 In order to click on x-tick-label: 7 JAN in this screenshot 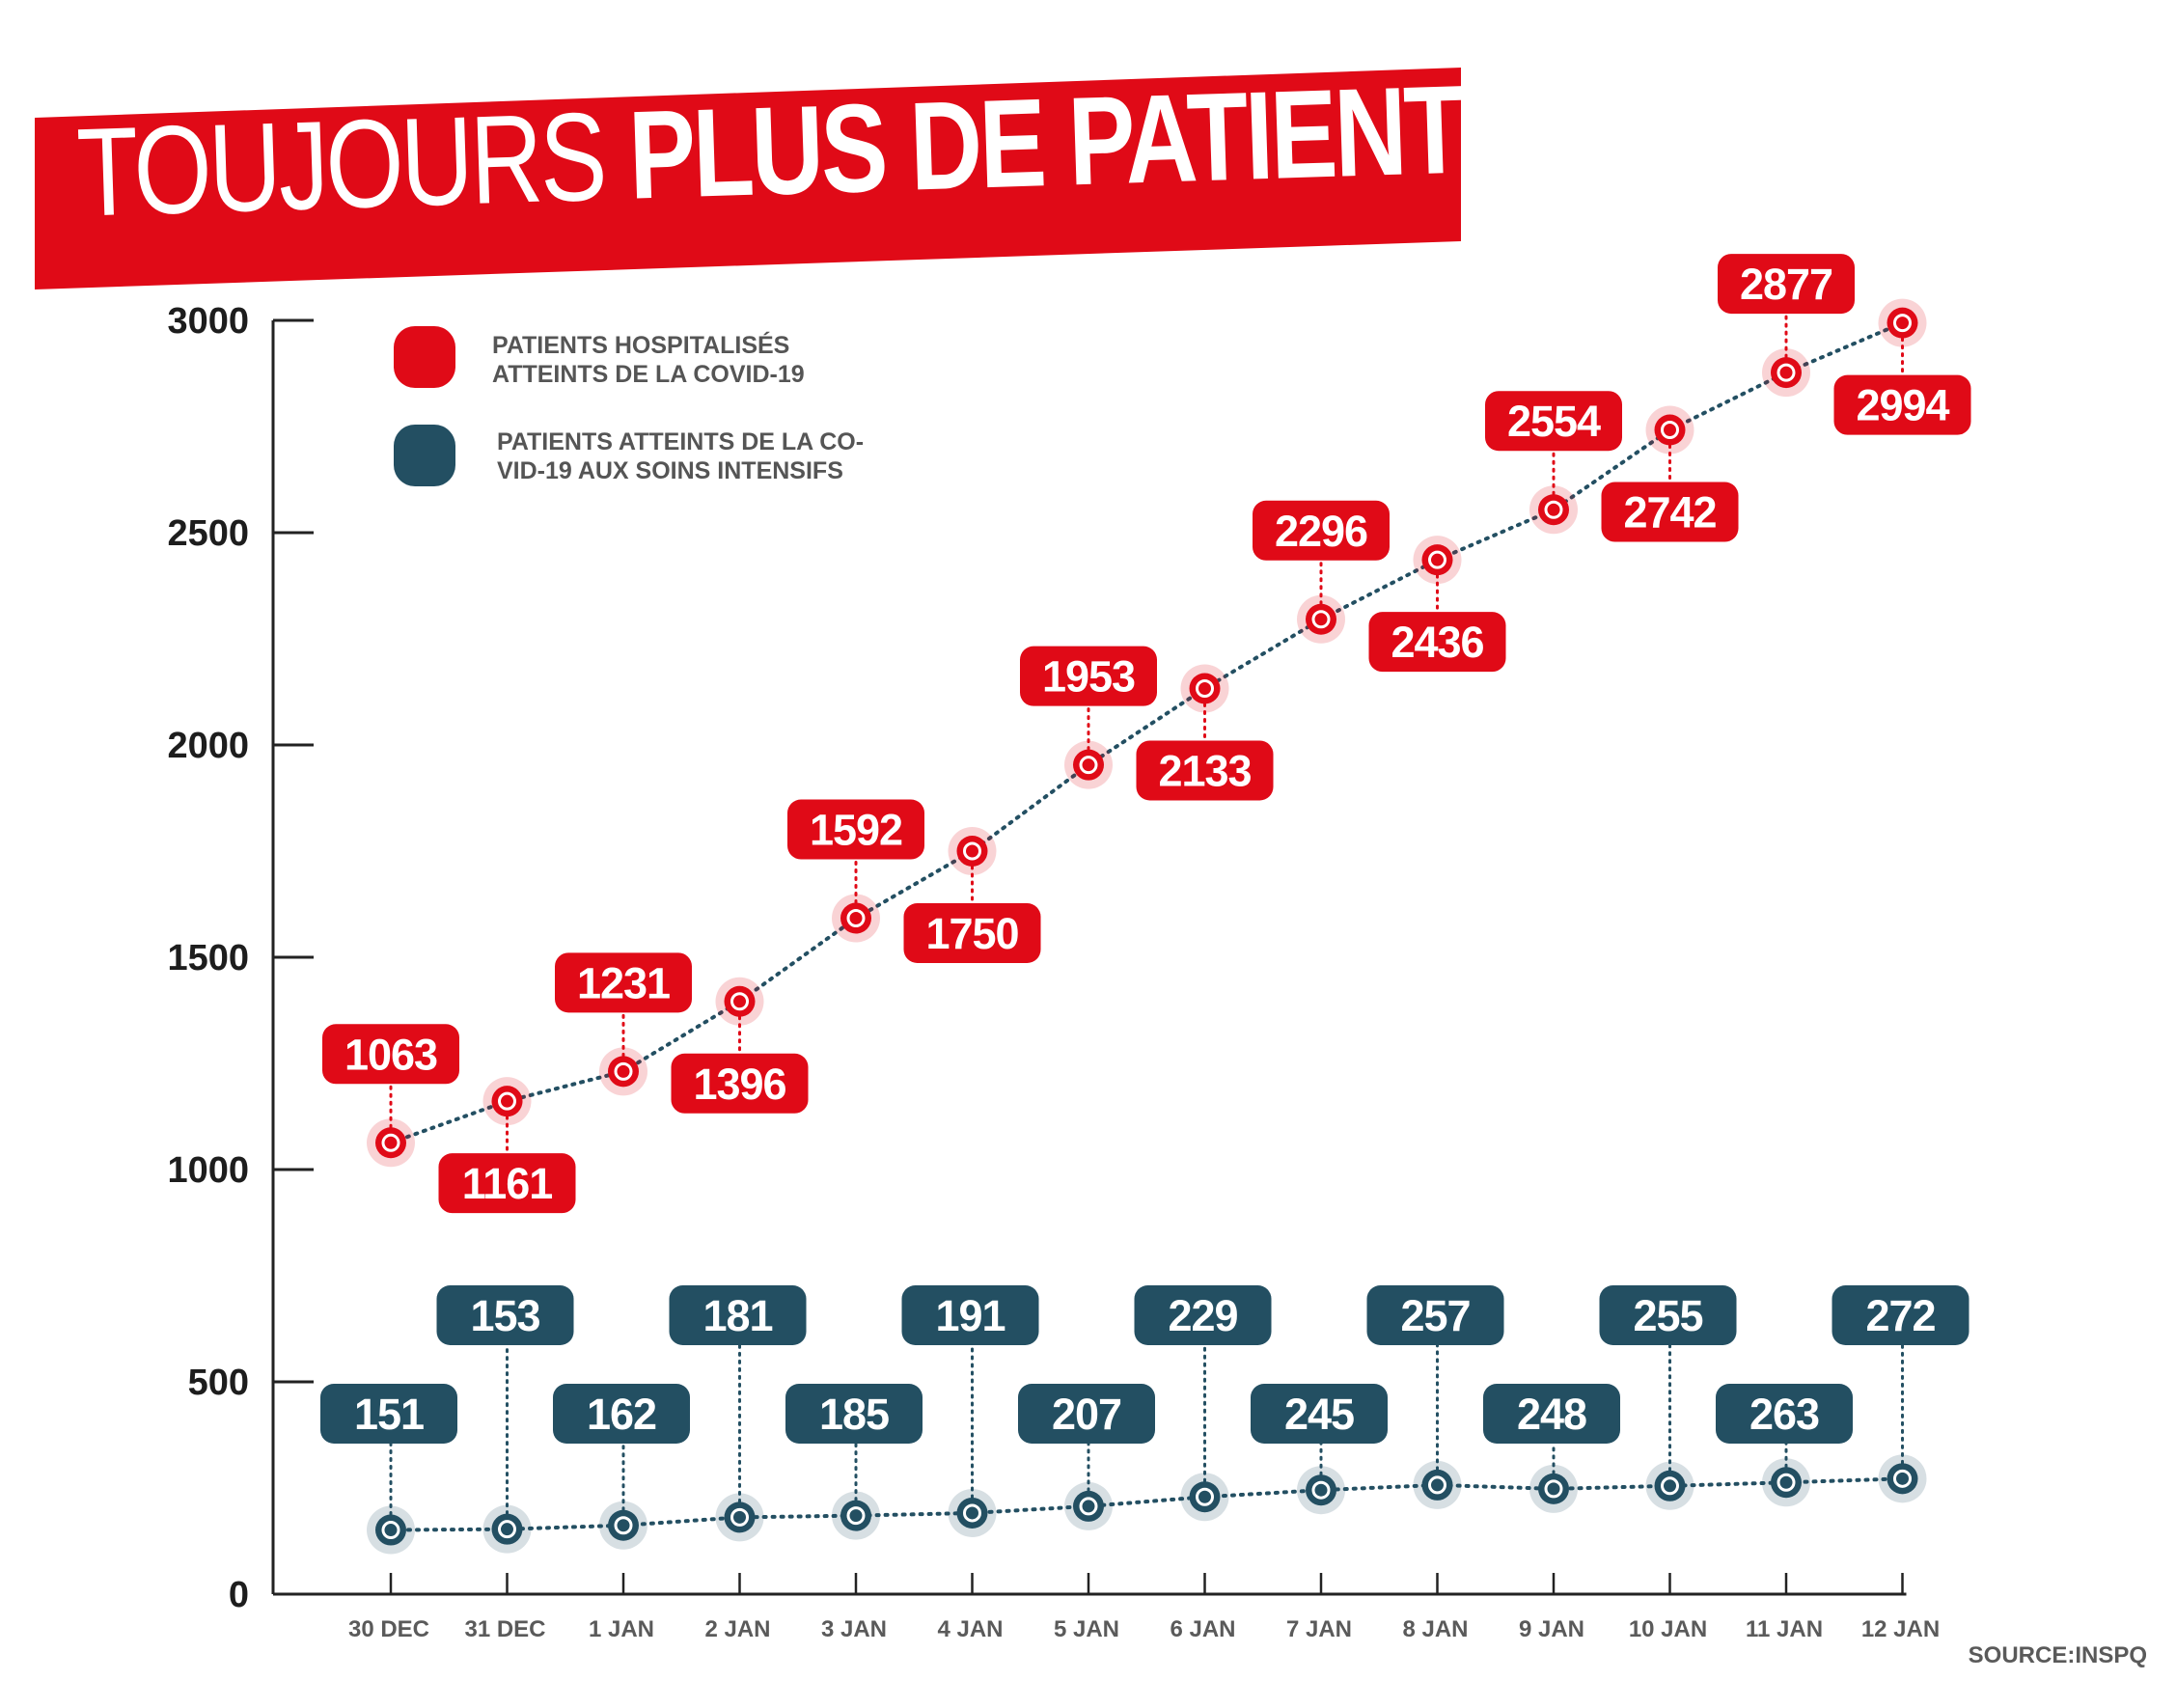, I will do `click(1319, 1629)`.